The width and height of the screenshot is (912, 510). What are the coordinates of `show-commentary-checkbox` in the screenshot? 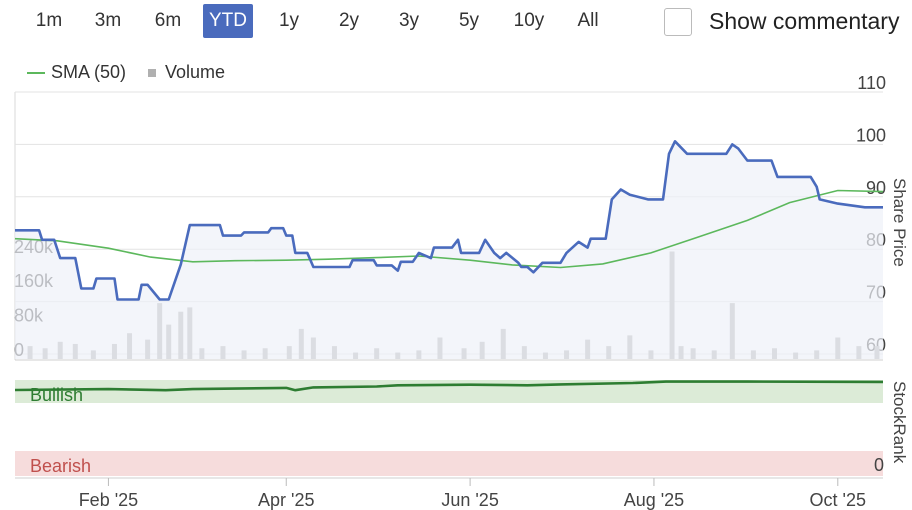 It's located at (678, 22).